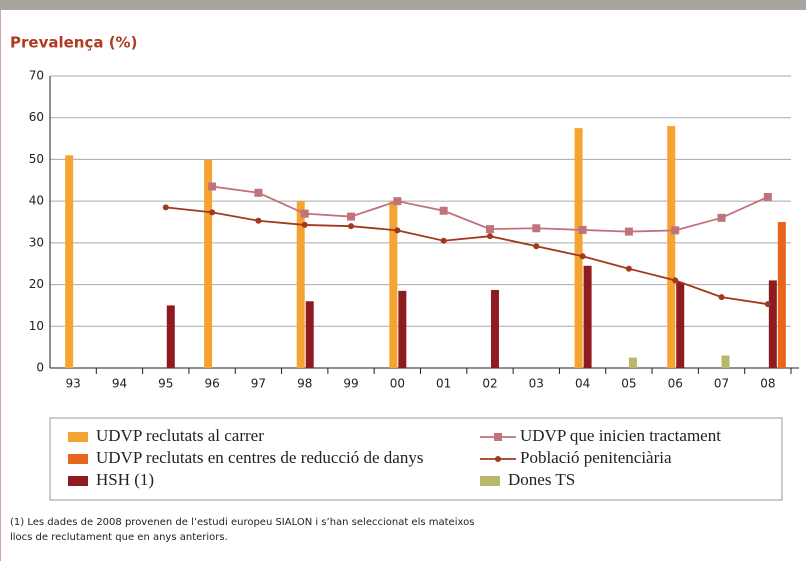 This screenshot has width=806, height=561. Describe the element at coordinates (536, 384) in the screenshot. I see `x-tick-label: 03` at that location.